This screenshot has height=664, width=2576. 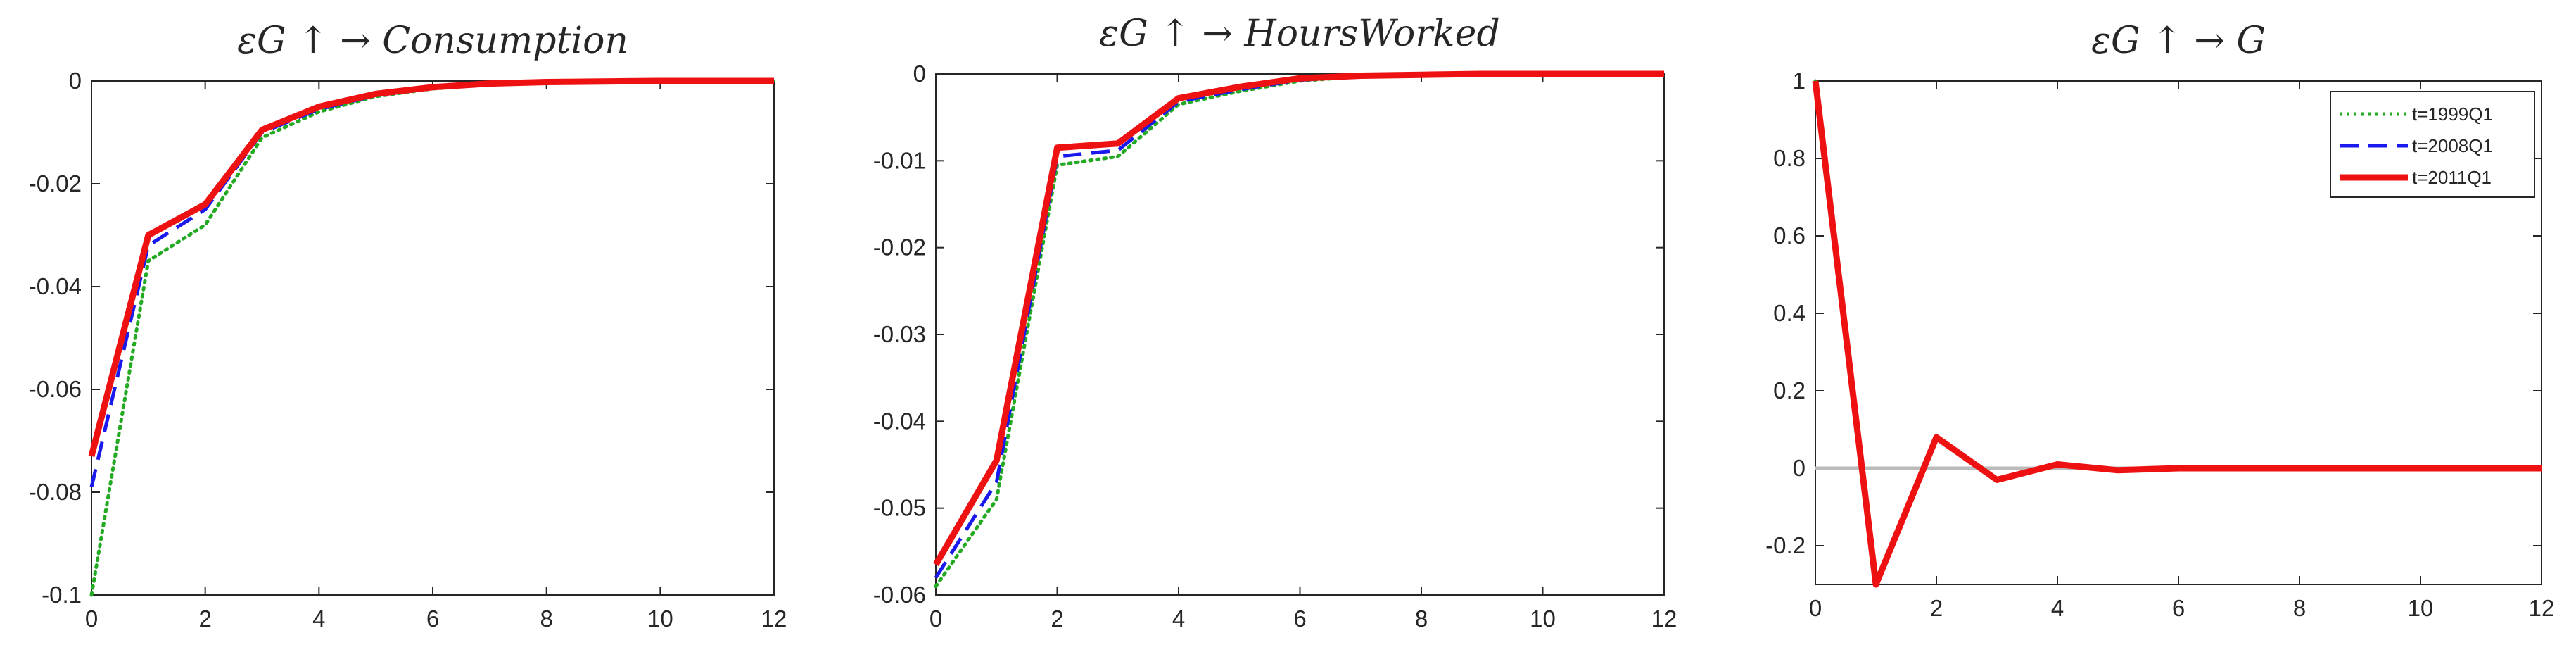 What do you see at coordinates (899, 508) in the screenshot?
I see `y-tick-label: -0.05` at bounding box center [899, 508].